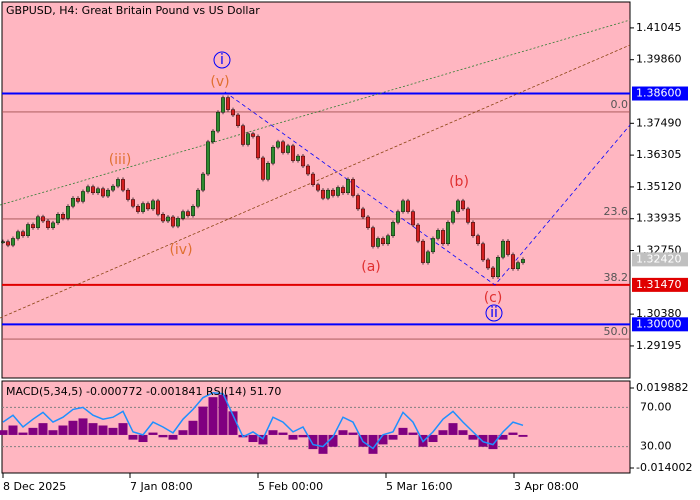 The width and height of the screenshot is (700, 500). Describe the element at coordinates (656, 406) in the screenshot. I see `y-tick-label: 70.00` at that location.